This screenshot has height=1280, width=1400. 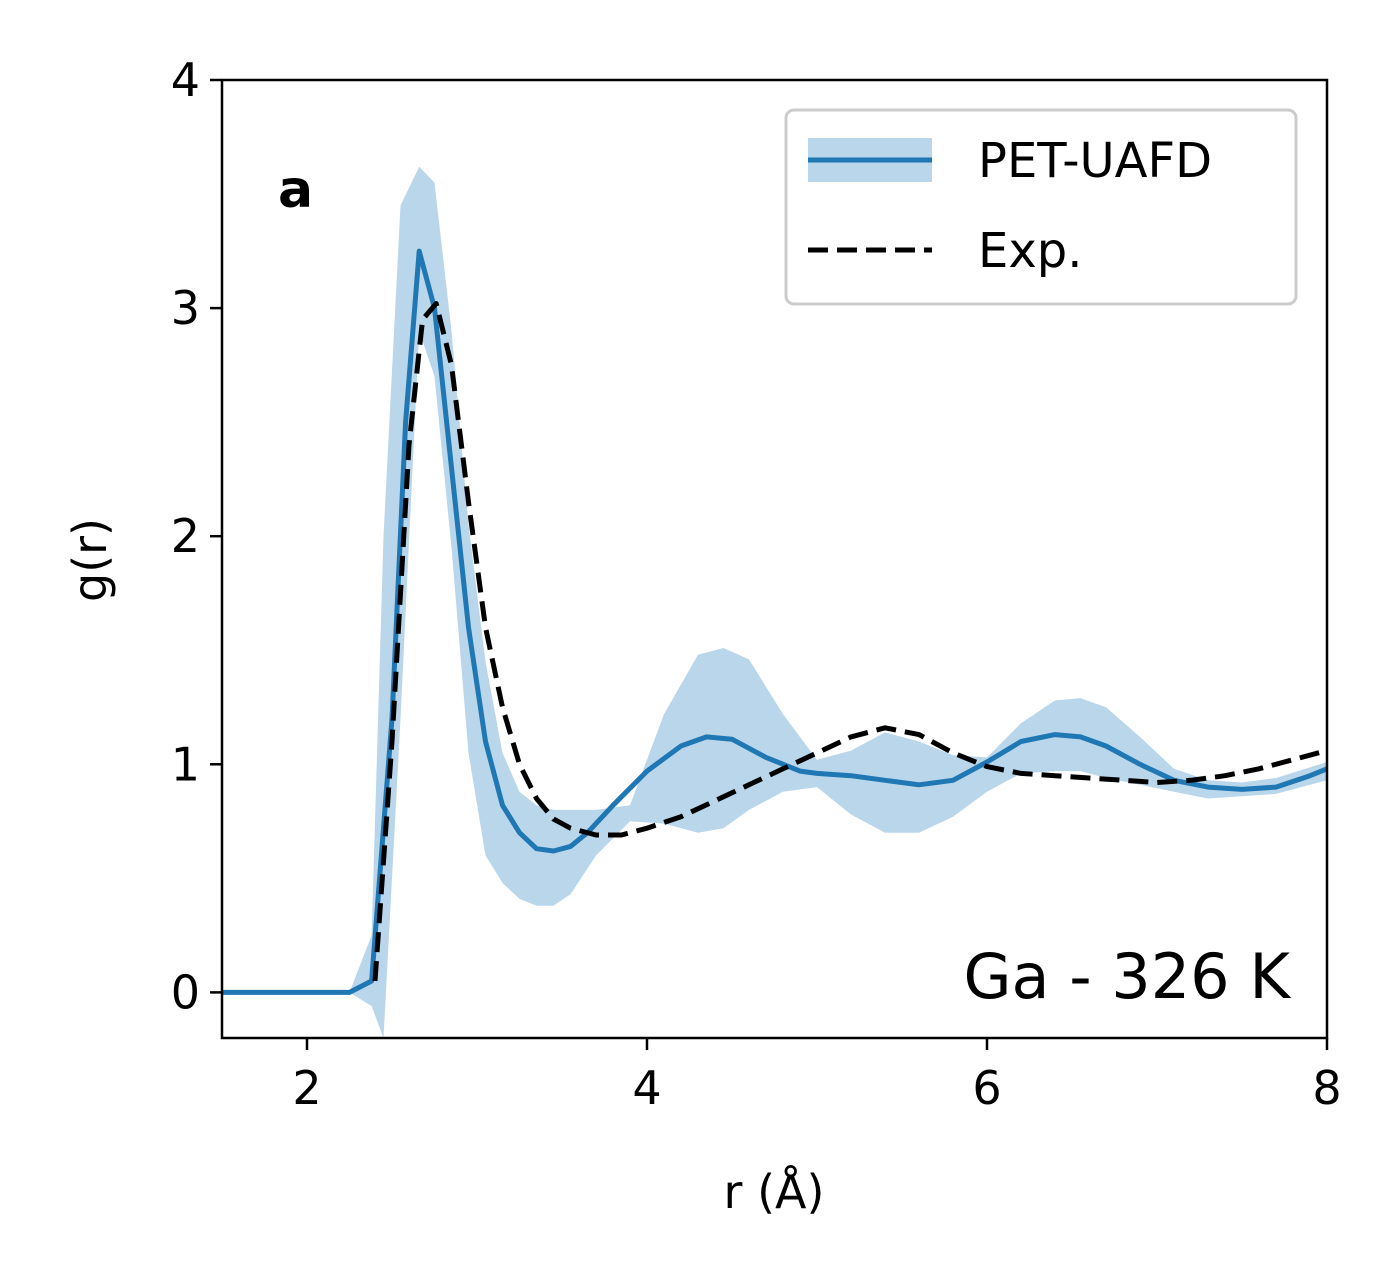 What do you see at coordinates (817, 1076) in the screenshot?
I see `x-axis-ticks: 2 4 6 8` at bounding box center [817, 1076].